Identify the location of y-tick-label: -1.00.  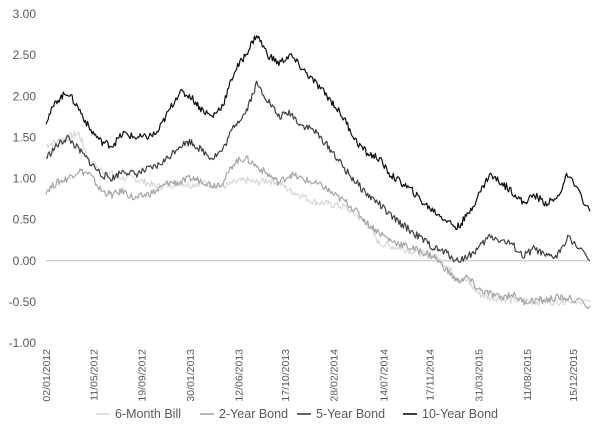
(23, 343).